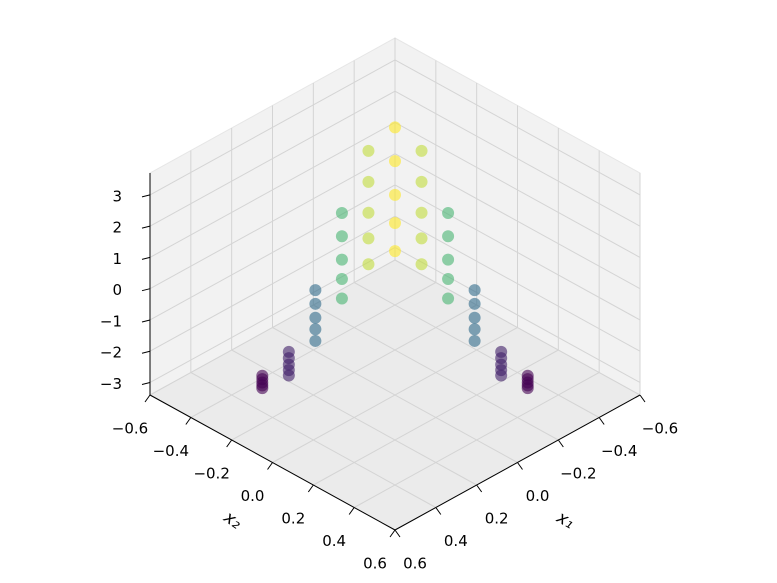 The width and height of the screenshot is (777, 583). Describe the element at coordinates (111, 321) in the screenshot. I see `tick-label: −1` at that location.